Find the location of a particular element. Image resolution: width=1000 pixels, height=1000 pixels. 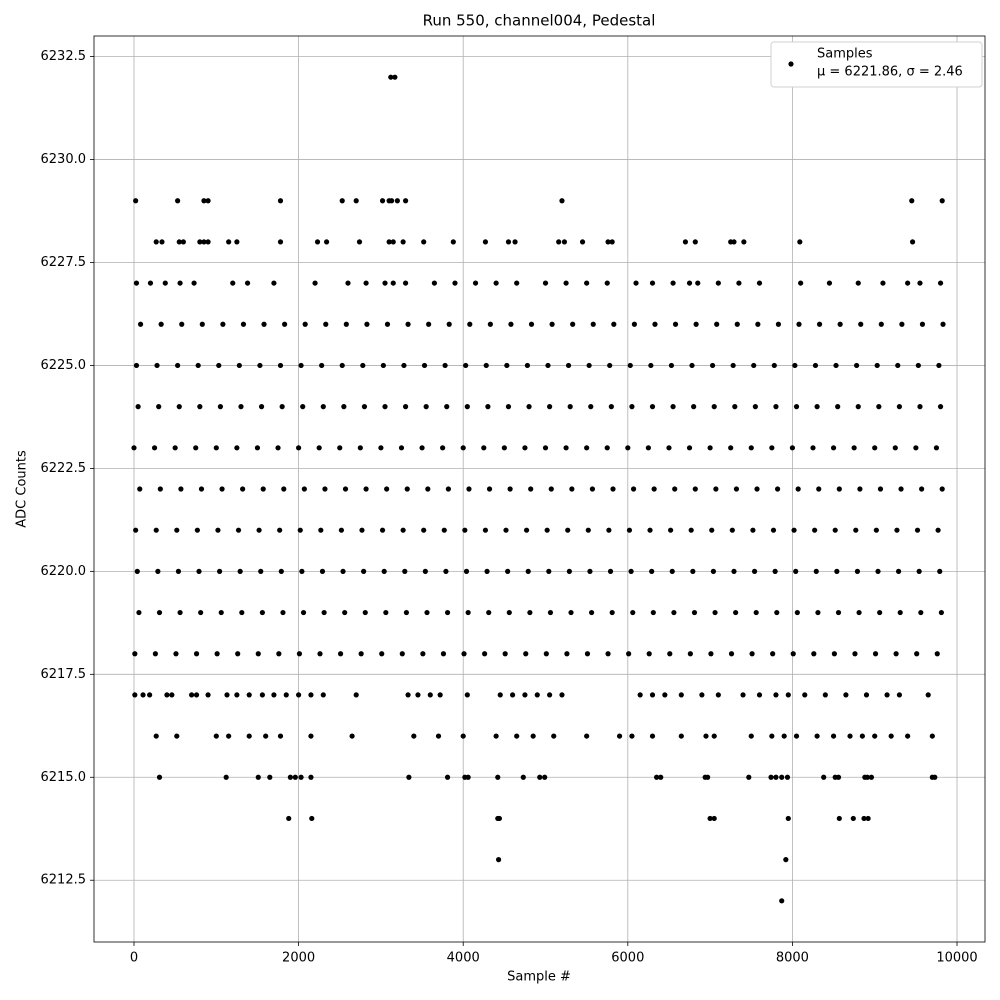

x-tick-label: 0 is located at coordinates (134, 958).